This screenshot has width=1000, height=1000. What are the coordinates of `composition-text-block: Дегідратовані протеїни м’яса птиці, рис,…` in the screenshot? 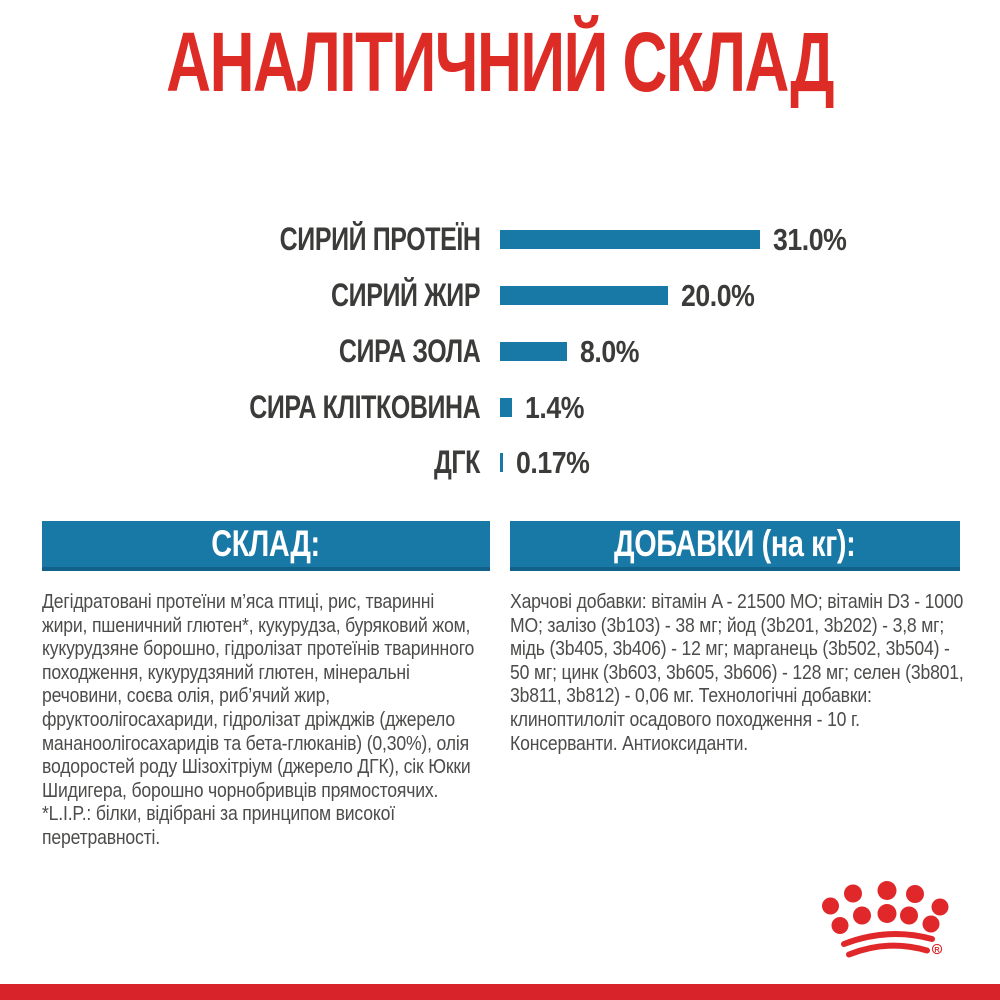 It's located at (258, 721).